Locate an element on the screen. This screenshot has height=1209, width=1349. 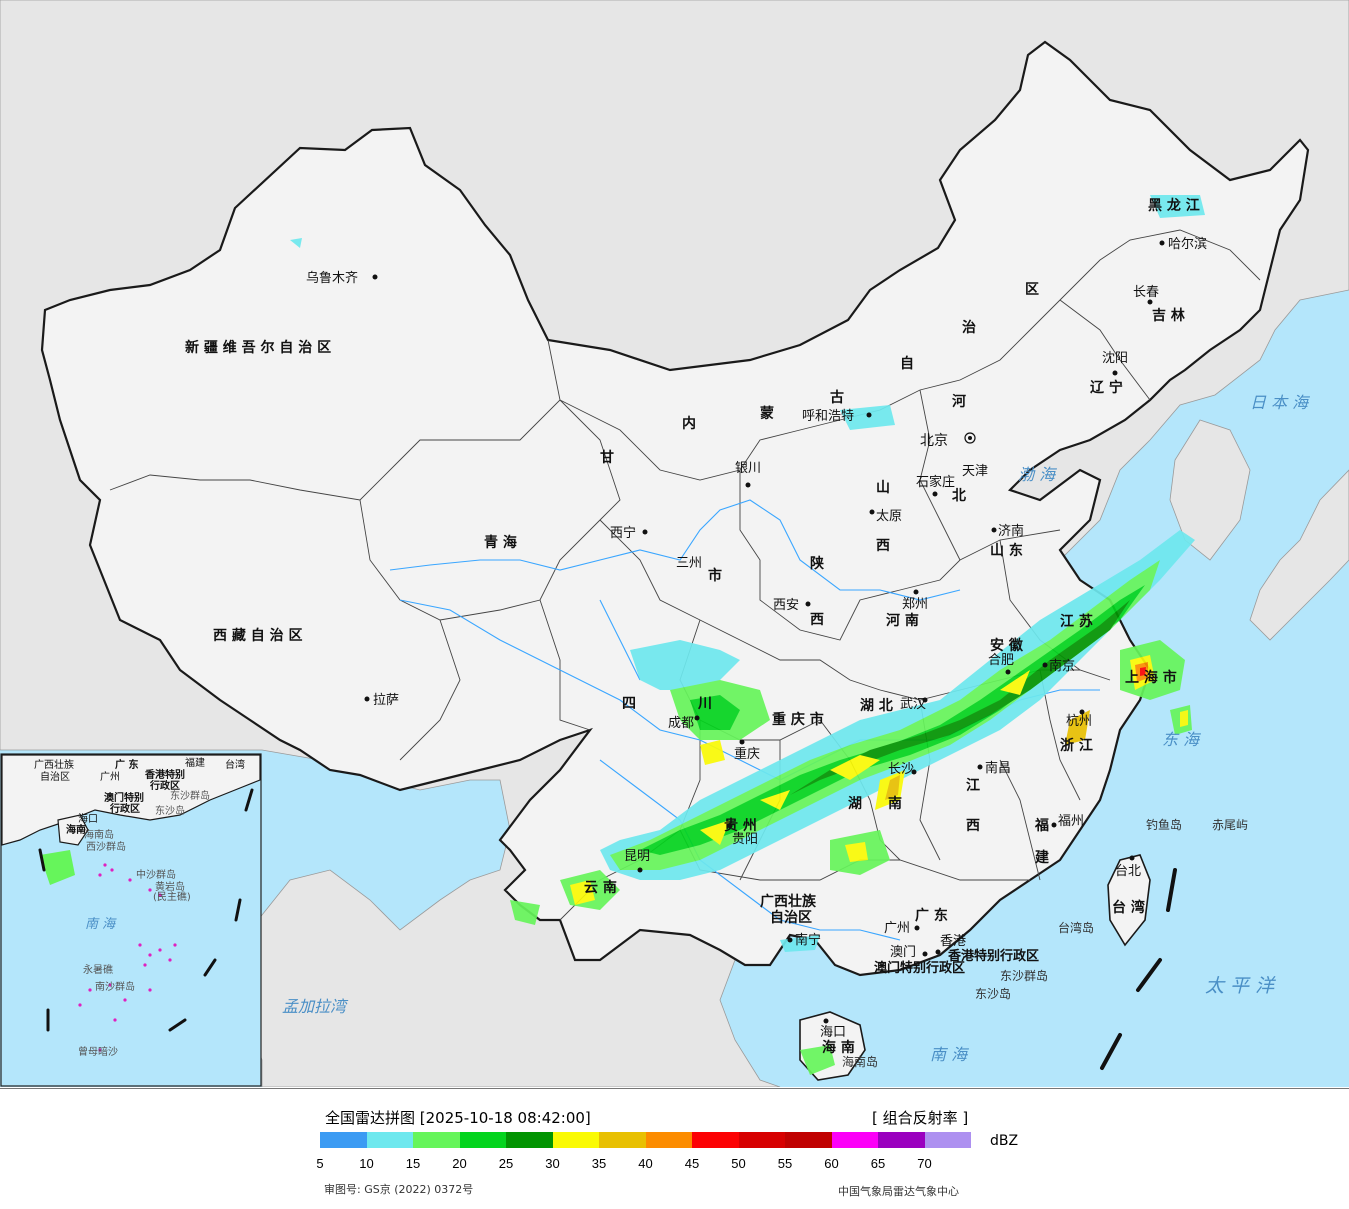
label-yunnan: 云 南 is located at coordinates (600, 887).